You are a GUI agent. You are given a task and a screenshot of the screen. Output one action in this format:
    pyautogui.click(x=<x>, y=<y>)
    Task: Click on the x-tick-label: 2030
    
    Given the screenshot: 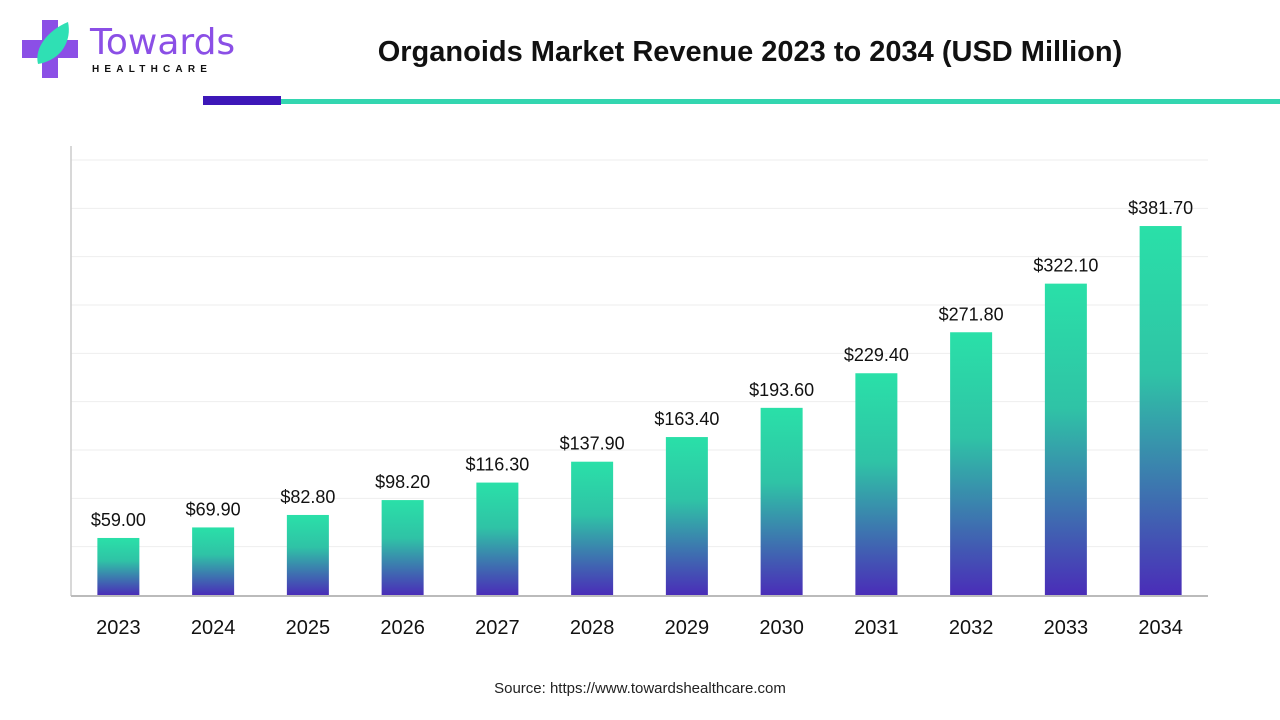 What is the action you would take?
    pyautogui.click(x=781, y=628)
    